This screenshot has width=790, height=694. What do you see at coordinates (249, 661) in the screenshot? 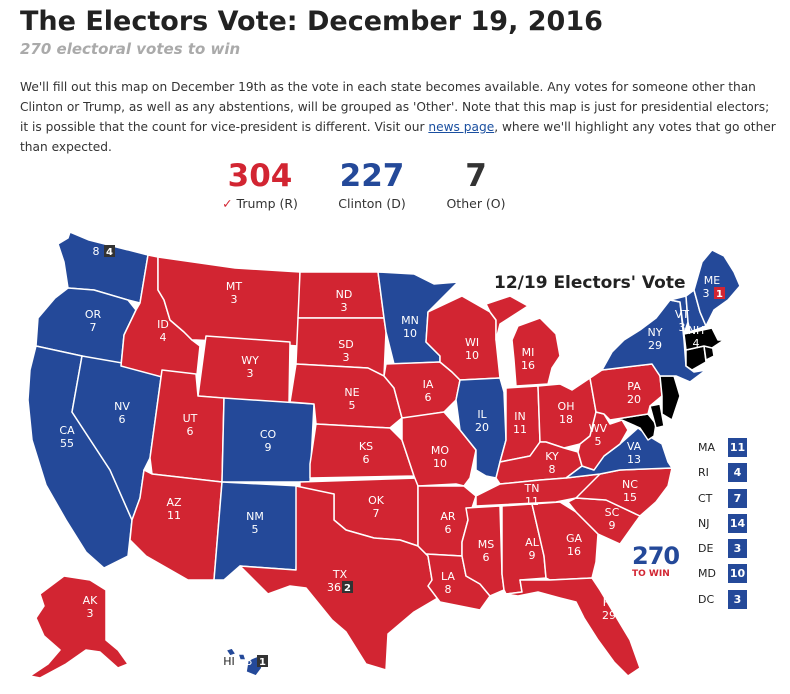
I see `state-ev-hi: 3` at bounding box center [249, 661].